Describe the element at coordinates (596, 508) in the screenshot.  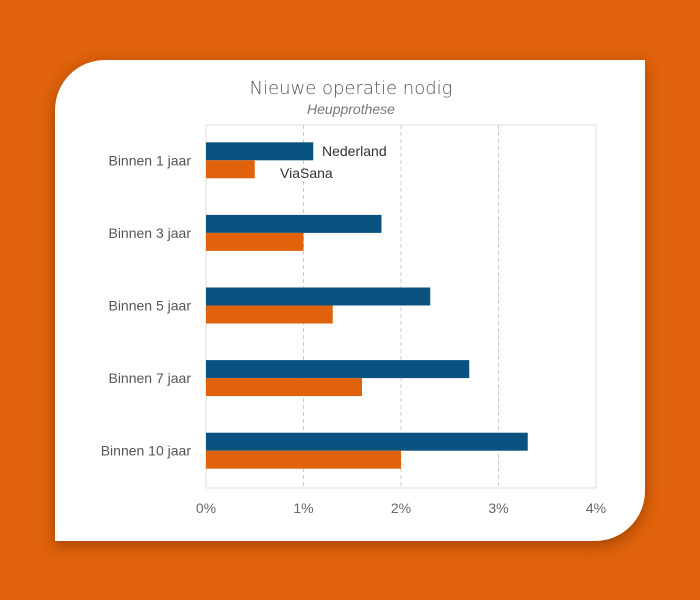
I see `x-tick-label: 4%` at that location.